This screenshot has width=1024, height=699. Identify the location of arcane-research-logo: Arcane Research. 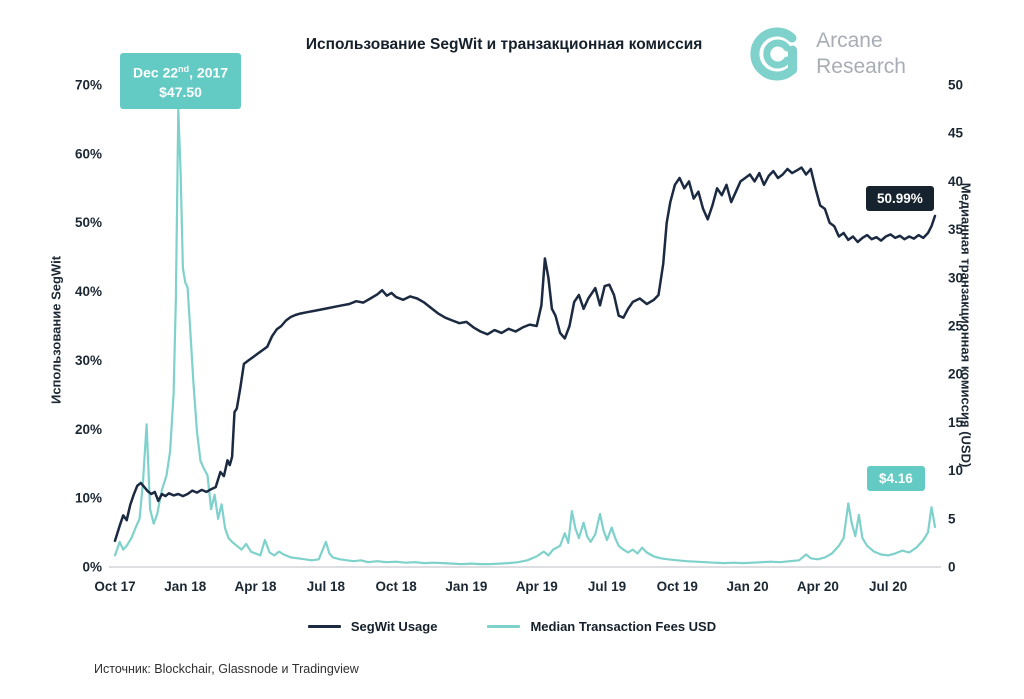
(827, 54).